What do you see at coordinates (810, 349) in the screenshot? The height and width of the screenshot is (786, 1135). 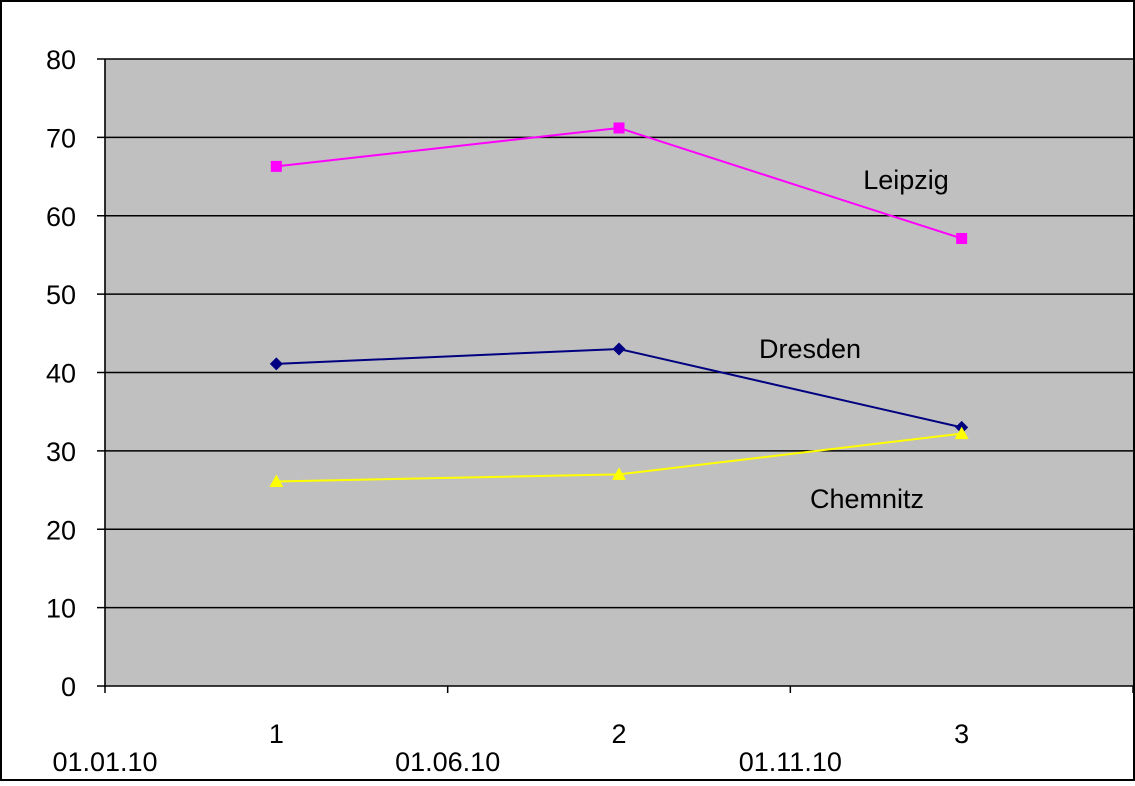 I see `series-label-dresden: Dresden` at bounding box center [810, 349].